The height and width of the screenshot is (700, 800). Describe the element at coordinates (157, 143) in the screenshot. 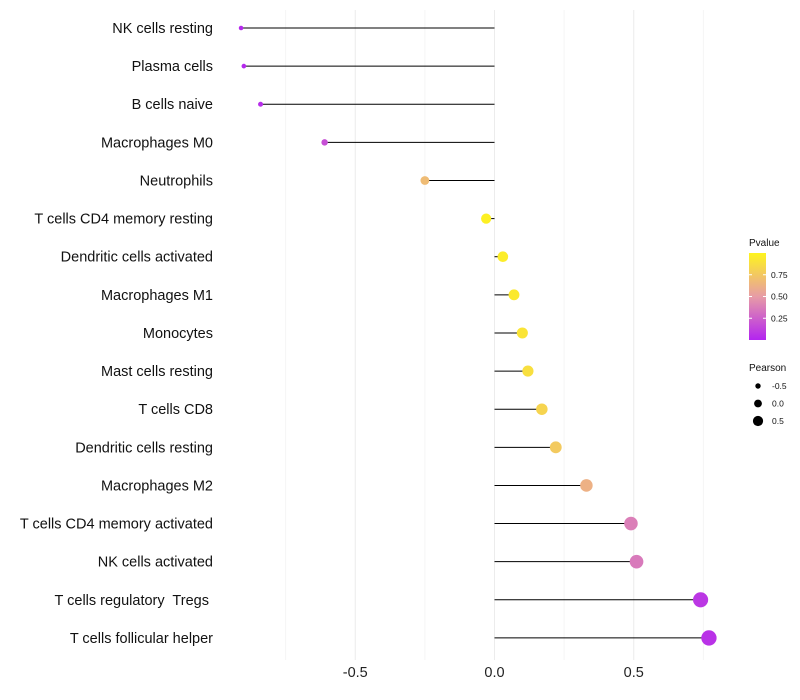

I see `category-label: Macrophages M0` at that location.